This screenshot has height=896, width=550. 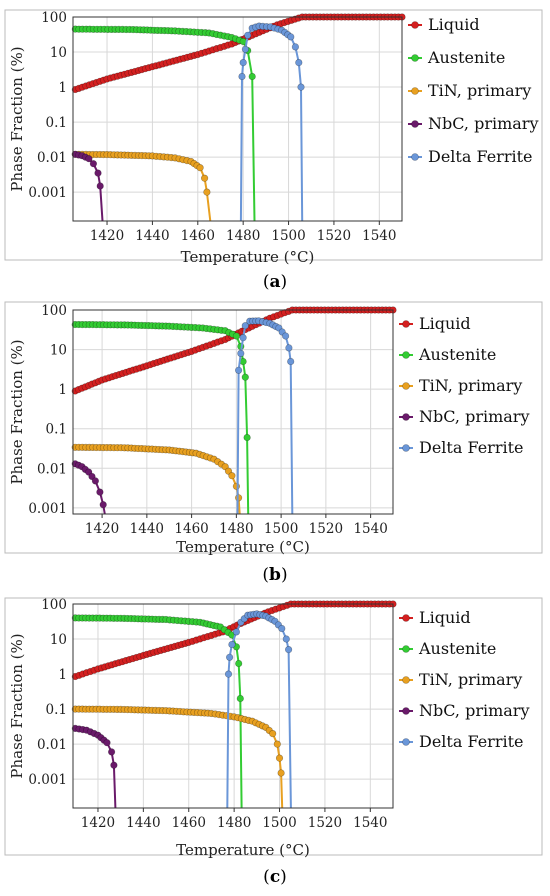 What do you see at coordinates (275, 282) in the screenshot?
I see `panel-caption: (a)` at bounding box center [275, 282].